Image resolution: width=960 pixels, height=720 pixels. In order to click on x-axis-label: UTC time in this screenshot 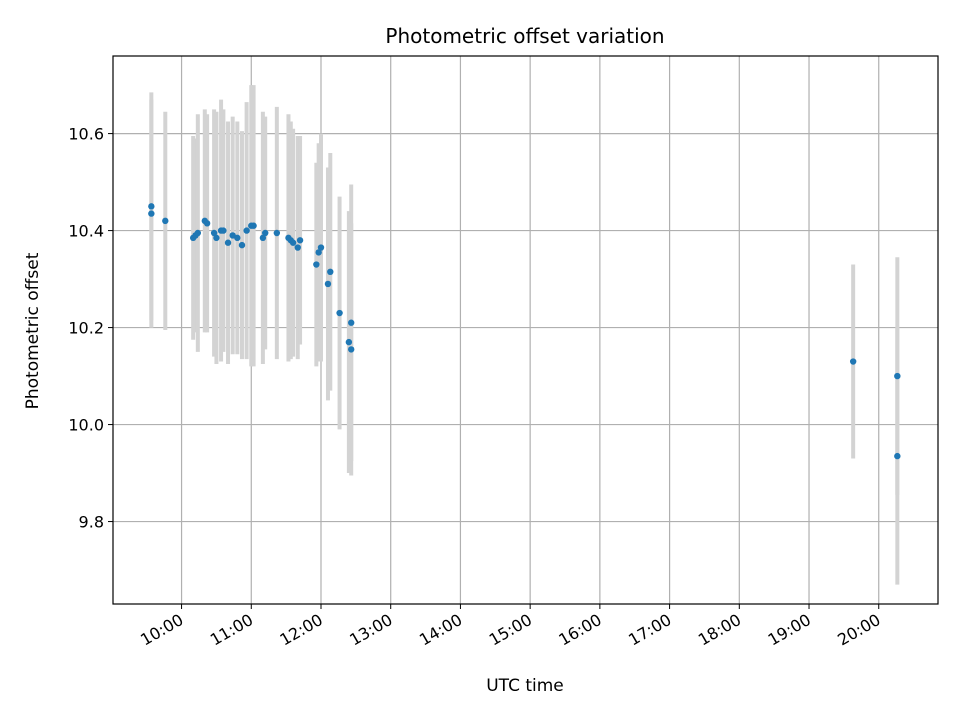, I will do `click(525, 686)`.